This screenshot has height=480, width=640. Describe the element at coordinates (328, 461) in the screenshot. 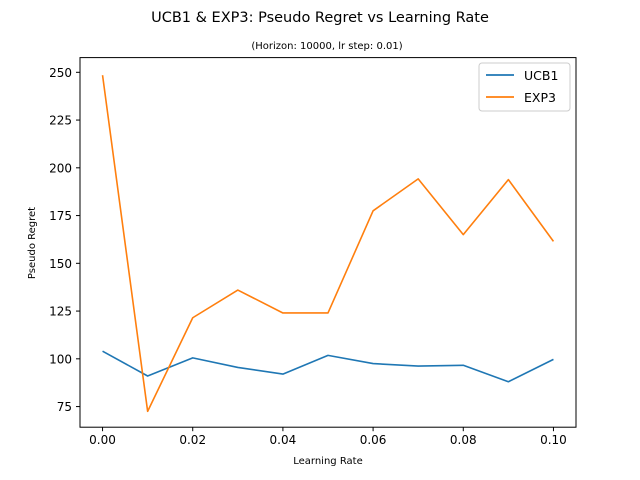

I see `x-axis-label: Learning Rate` at that location.